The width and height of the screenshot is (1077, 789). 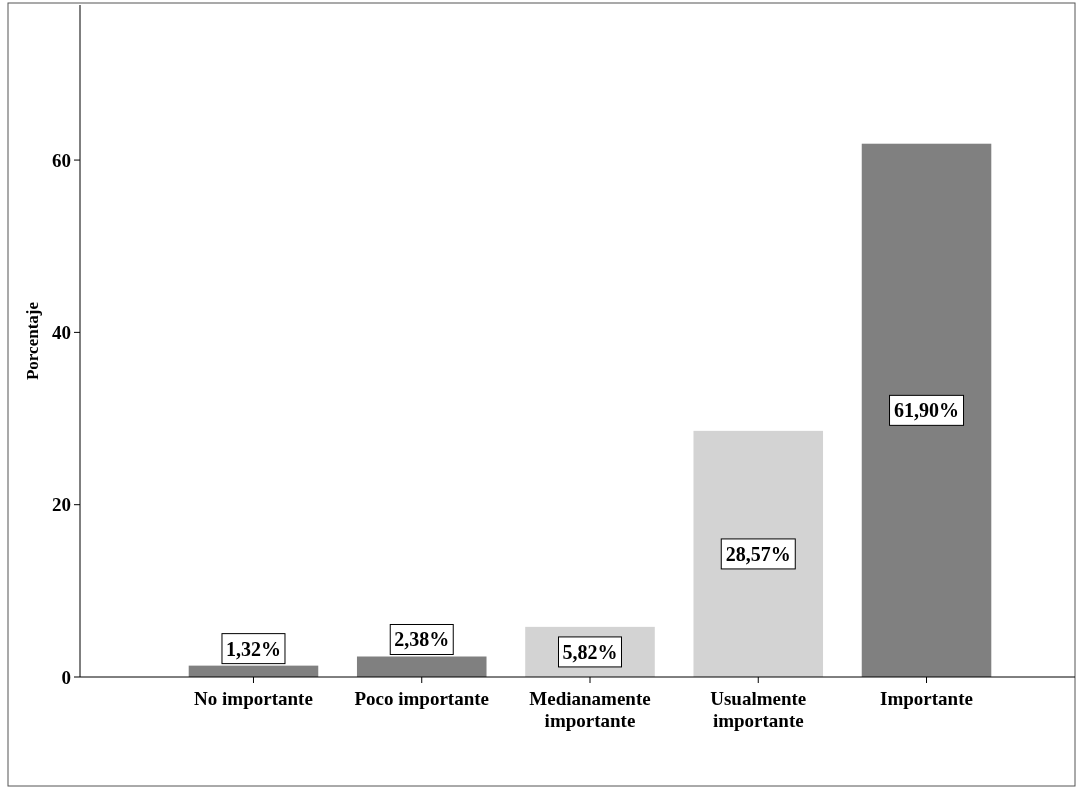 I want to click on x-tick-label: Importante, so click(x=926, y=698).